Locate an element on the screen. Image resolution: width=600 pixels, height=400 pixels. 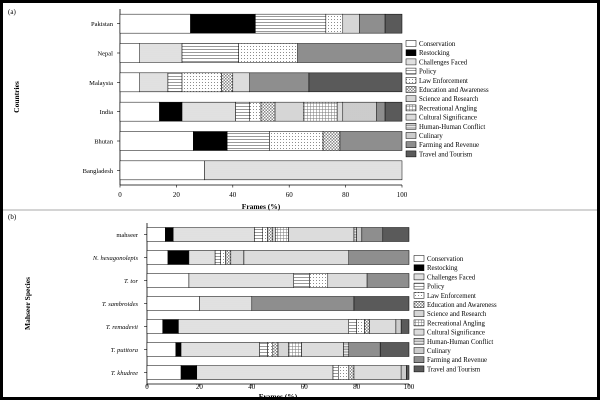
bar-segment-t-putitora-policy is located at coordinates (263, 349).